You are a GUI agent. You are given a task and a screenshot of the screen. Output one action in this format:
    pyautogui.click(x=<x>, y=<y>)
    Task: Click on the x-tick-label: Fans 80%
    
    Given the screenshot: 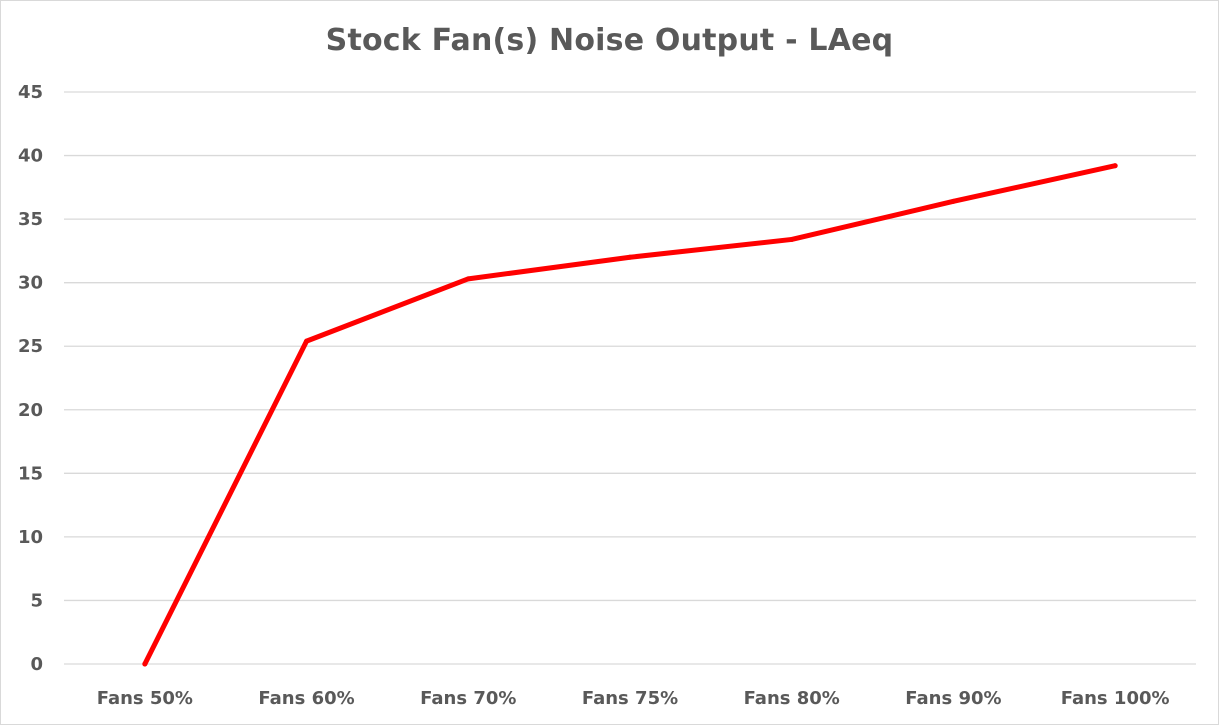 What is the action you would take?
    pyautogui.click(x=792, y=698)
    